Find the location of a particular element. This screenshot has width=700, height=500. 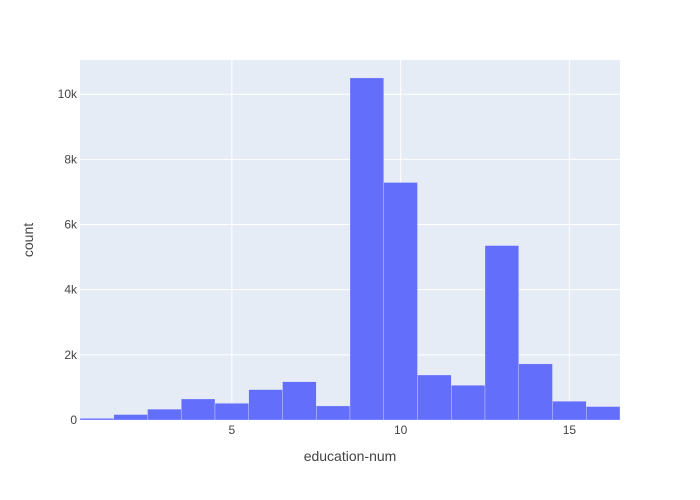

x-tick-label: 15 is located at coordinates (570, 430).